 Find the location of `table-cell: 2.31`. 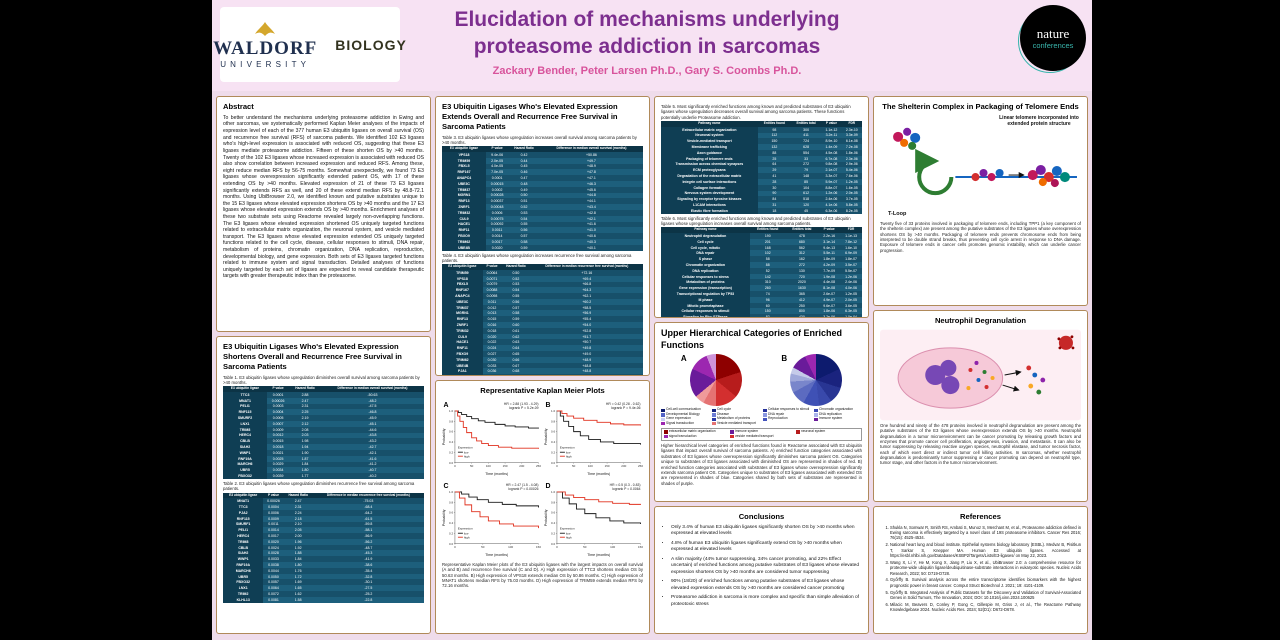

table-cell: 2.31 is located at coordinates (298, 507).